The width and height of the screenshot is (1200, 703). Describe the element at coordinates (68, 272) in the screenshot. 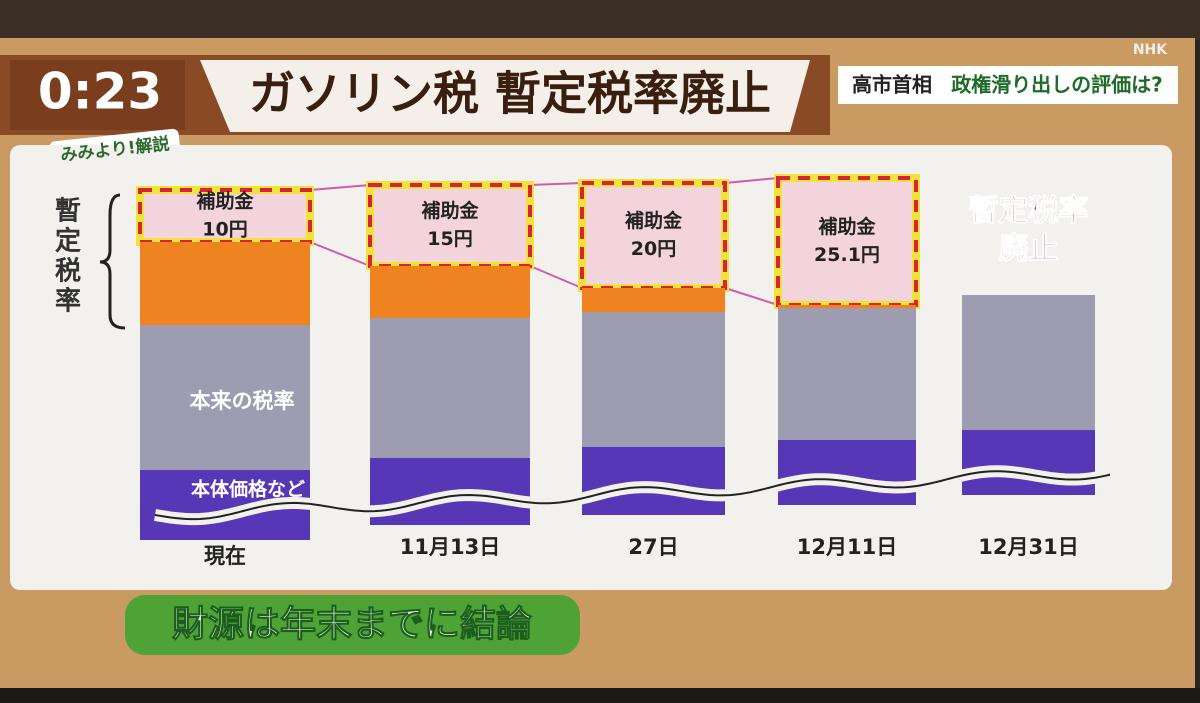

I see `bracket-label: 税` at that location.